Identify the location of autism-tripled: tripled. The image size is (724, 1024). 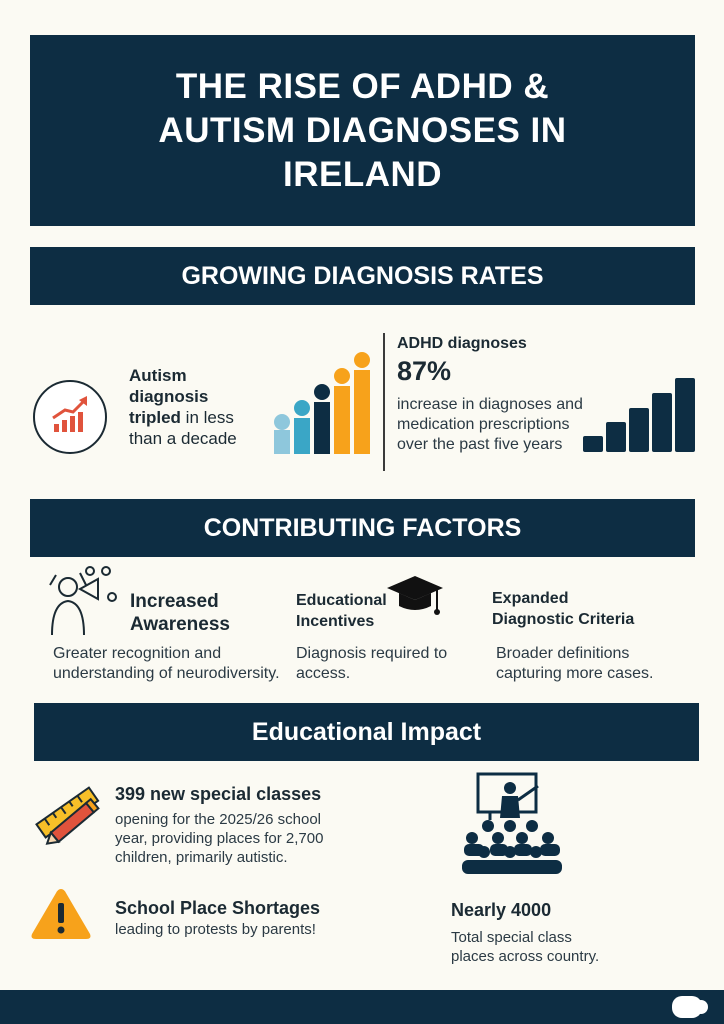
(155, 417).